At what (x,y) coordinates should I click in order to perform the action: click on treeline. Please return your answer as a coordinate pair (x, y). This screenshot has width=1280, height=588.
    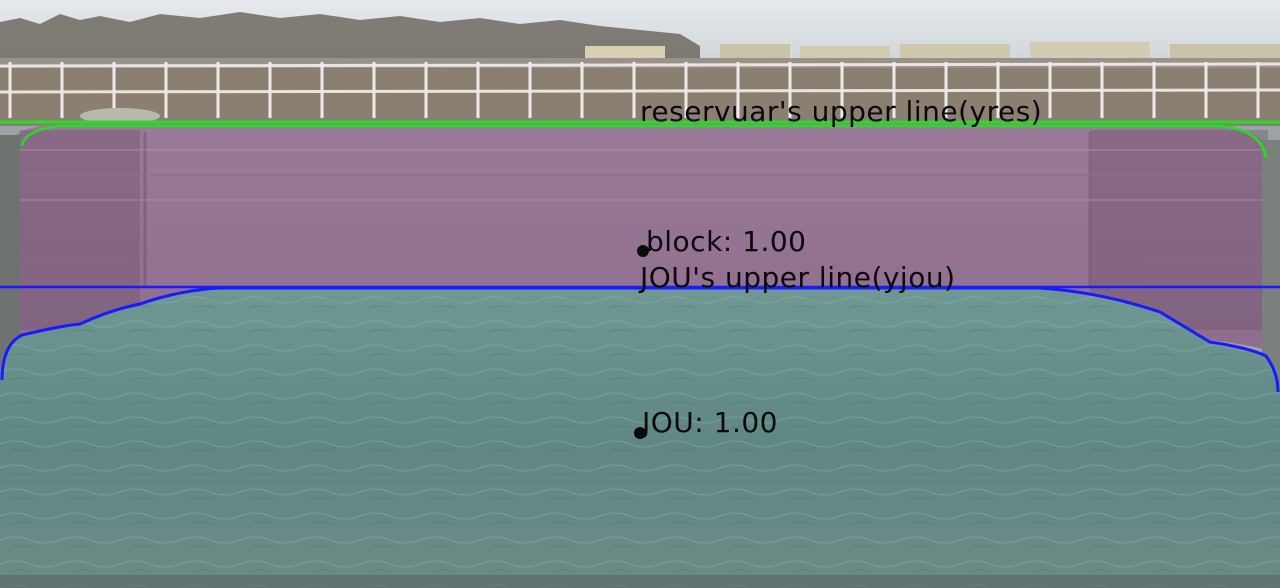
    Looking at the image, I should click on (350, 35).